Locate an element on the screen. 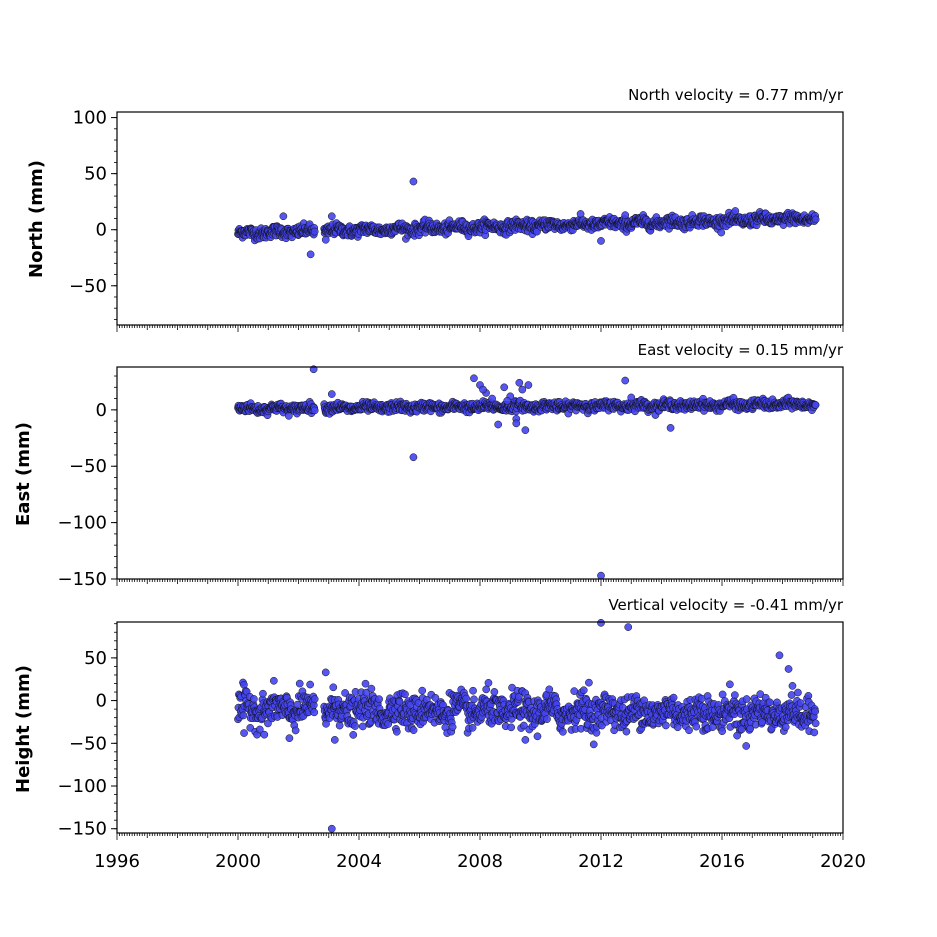  x-tick-label: 2000 is located at coordinates (238, 861).